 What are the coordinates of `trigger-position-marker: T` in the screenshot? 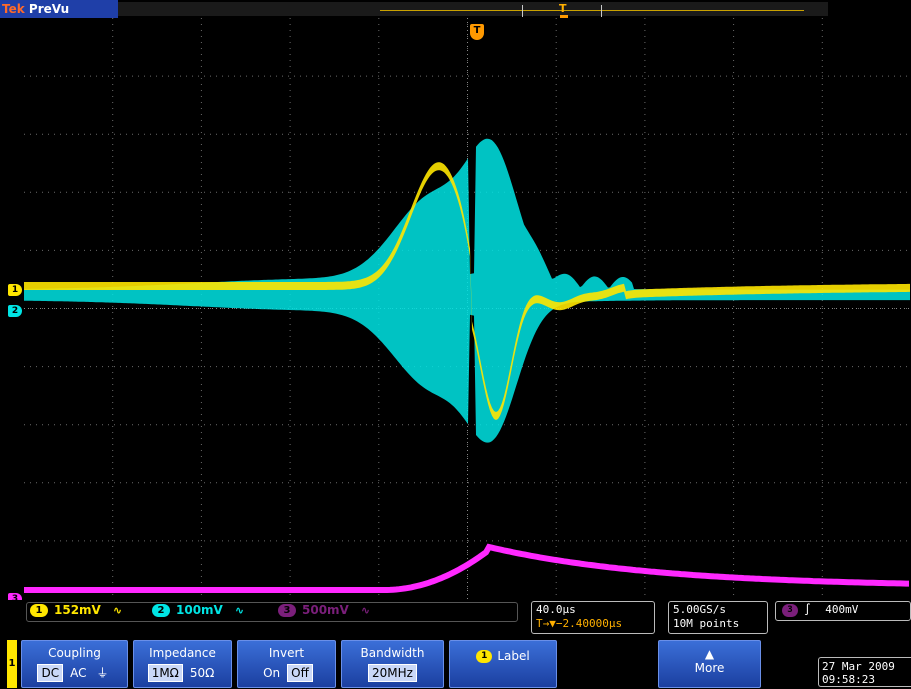 It's located at (477, 32).